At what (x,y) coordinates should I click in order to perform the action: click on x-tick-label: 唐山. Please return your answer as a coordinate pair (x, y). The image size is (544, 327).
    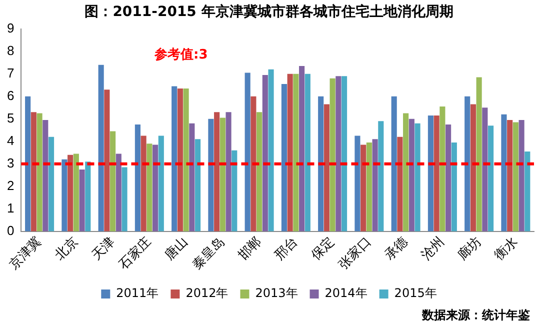
    Looking at the image, I should click on (177, 249).